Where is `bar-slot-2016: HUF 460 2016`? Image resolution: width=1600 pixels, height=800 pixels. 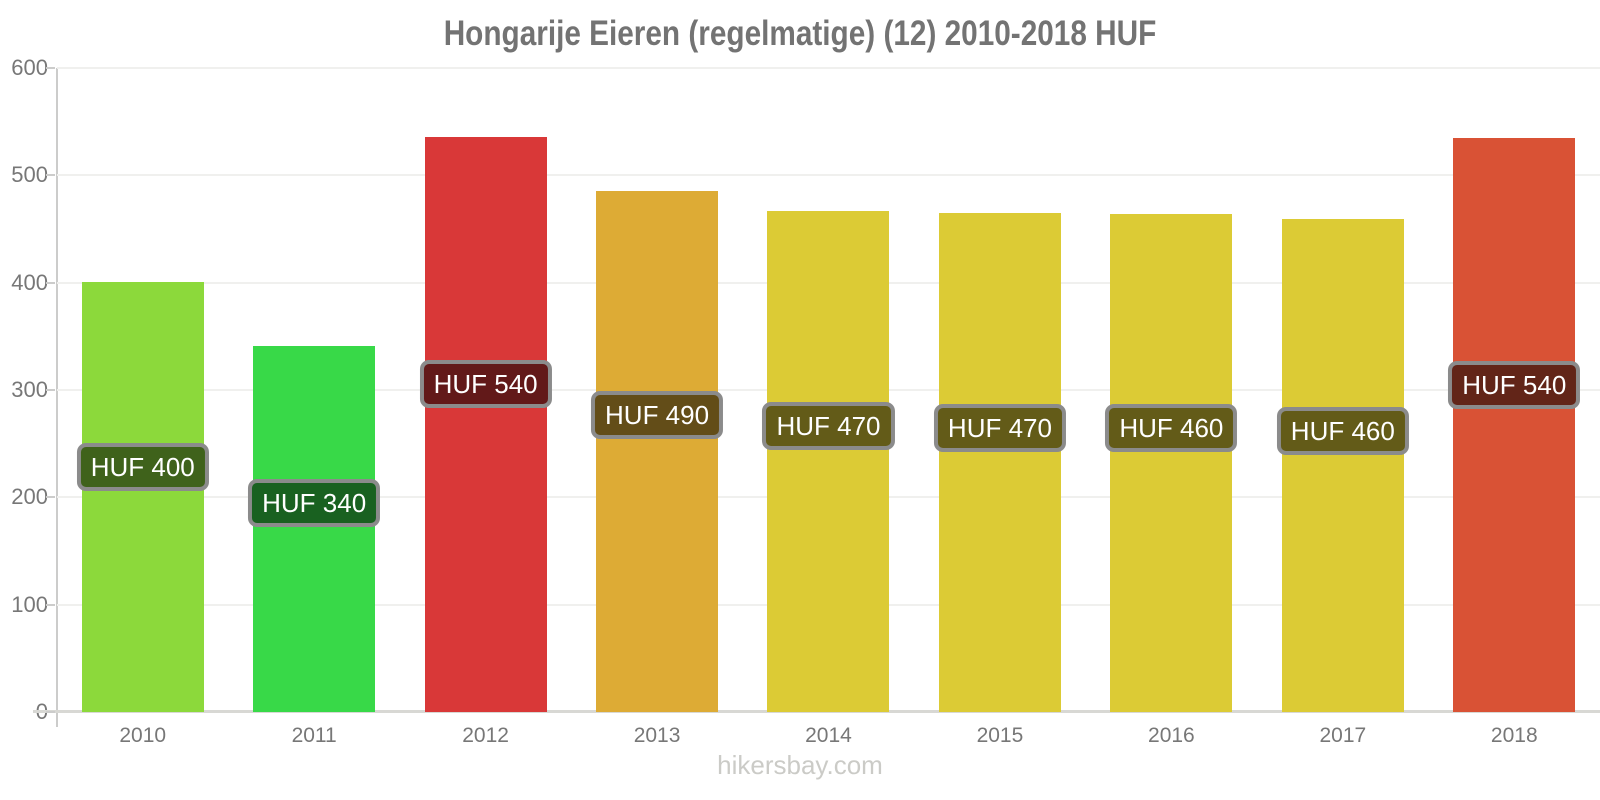
bar-slot-2016: HUF 460 2016 is located at coordinates (1171, 407).